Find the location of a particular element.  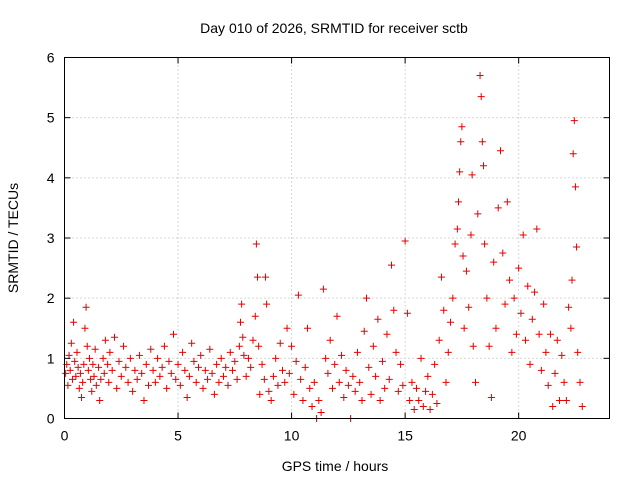

y-tick-label: 6 is located at coordinates (51, 58).